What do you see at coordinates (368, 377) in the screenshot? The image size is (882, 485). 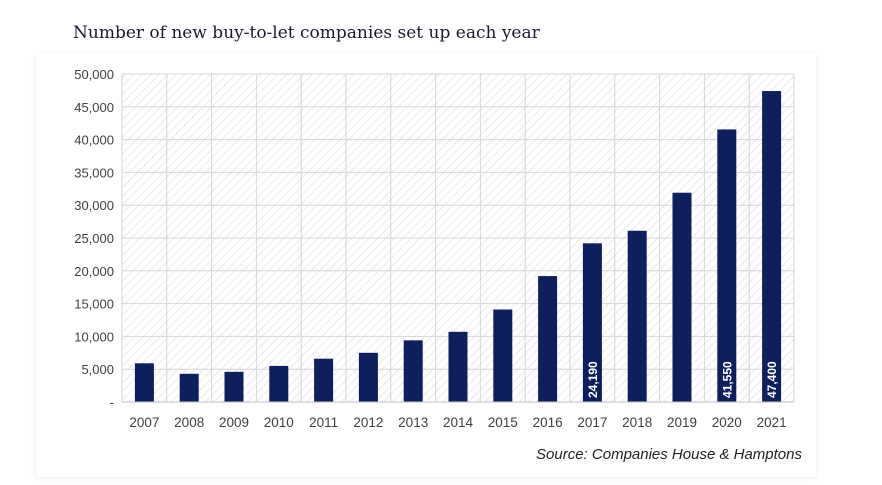 I see `bar-2012` at bounding box center [368, 377].